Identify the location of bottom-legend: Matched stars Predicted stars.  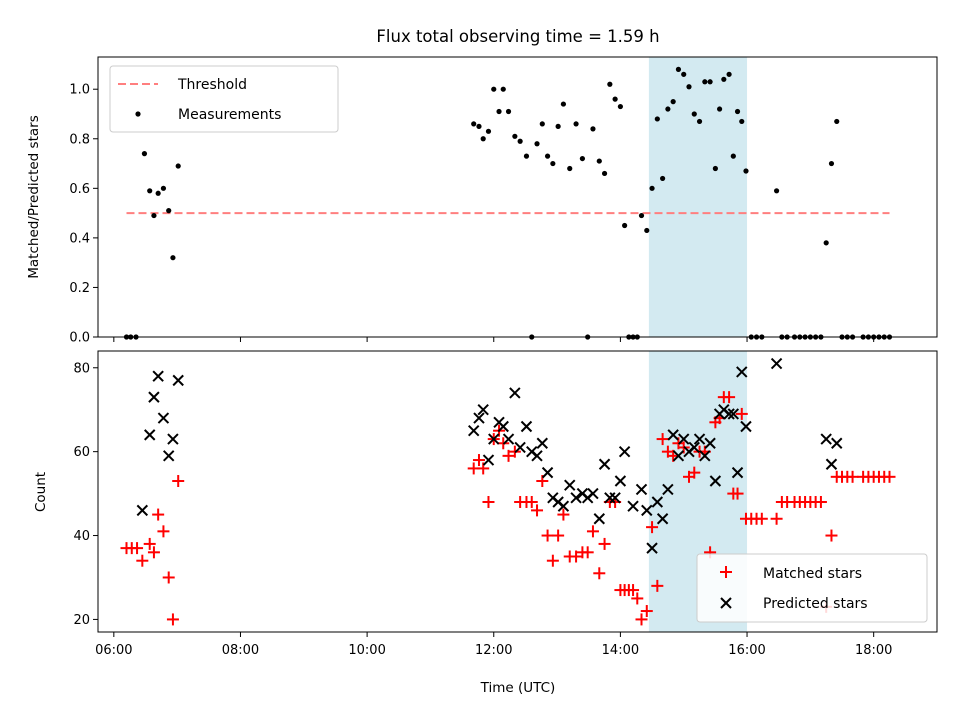
(812, 588).